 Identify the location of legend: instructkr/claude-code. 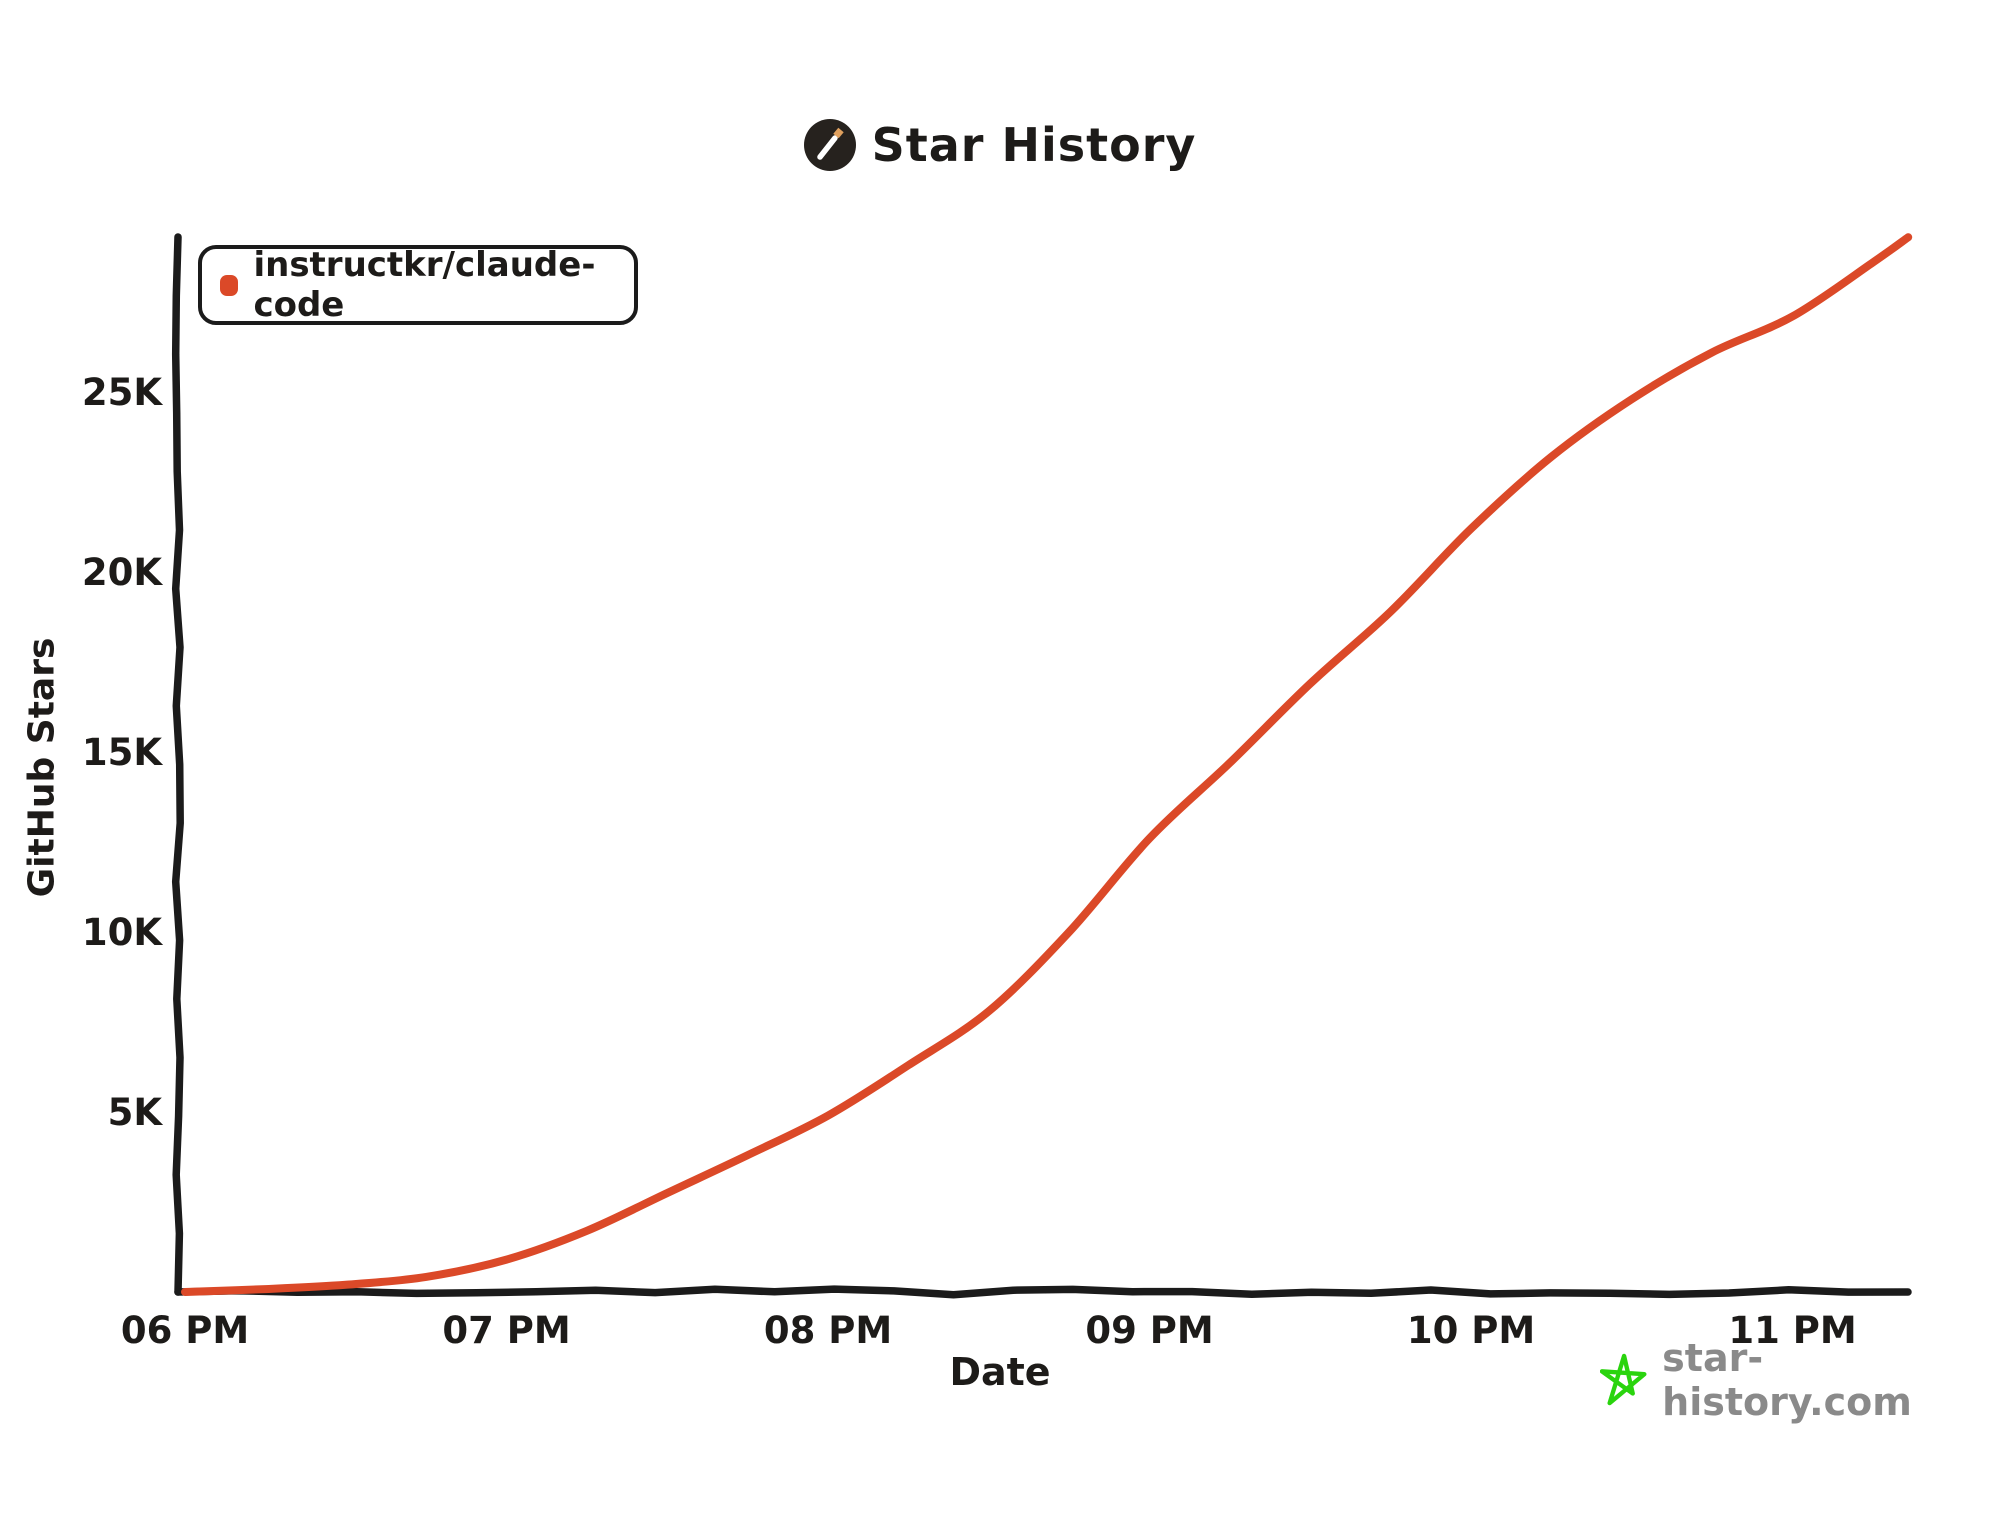
(418, 285).